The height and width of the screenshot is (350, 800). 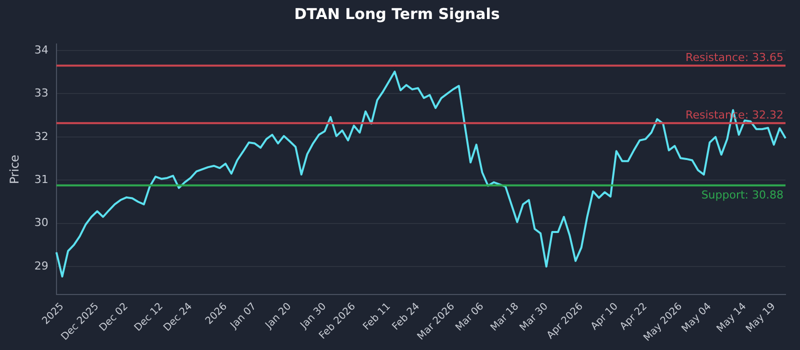 I want to click on x-tick-label: Feb 24, so click(x=406, y=317).